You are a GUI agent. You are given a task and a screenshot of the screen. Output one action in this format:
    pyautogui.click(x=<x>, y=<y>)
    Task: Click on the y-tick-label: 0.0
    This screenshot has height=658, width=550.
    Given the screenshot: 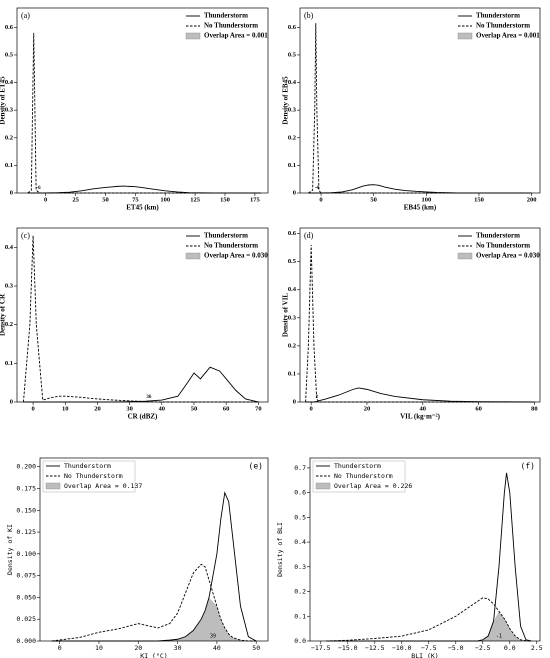 What is the action you would take?
    pyautogui.click(x=300, y=641)
    